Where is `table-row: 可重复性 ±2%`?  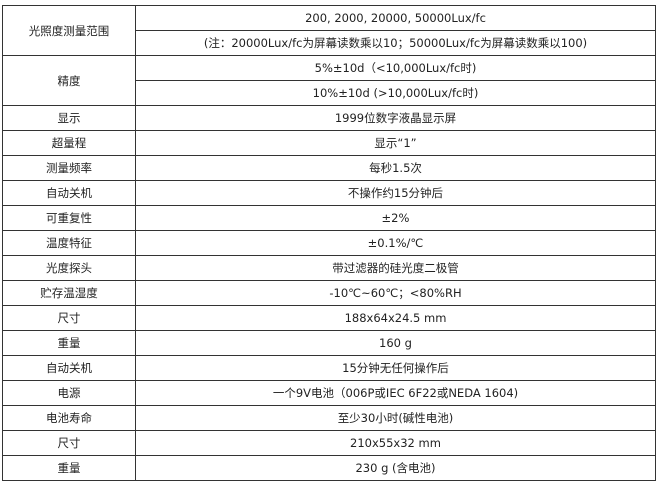
table-row: 可重复性 ±2% is located at coordinates (329, 218).